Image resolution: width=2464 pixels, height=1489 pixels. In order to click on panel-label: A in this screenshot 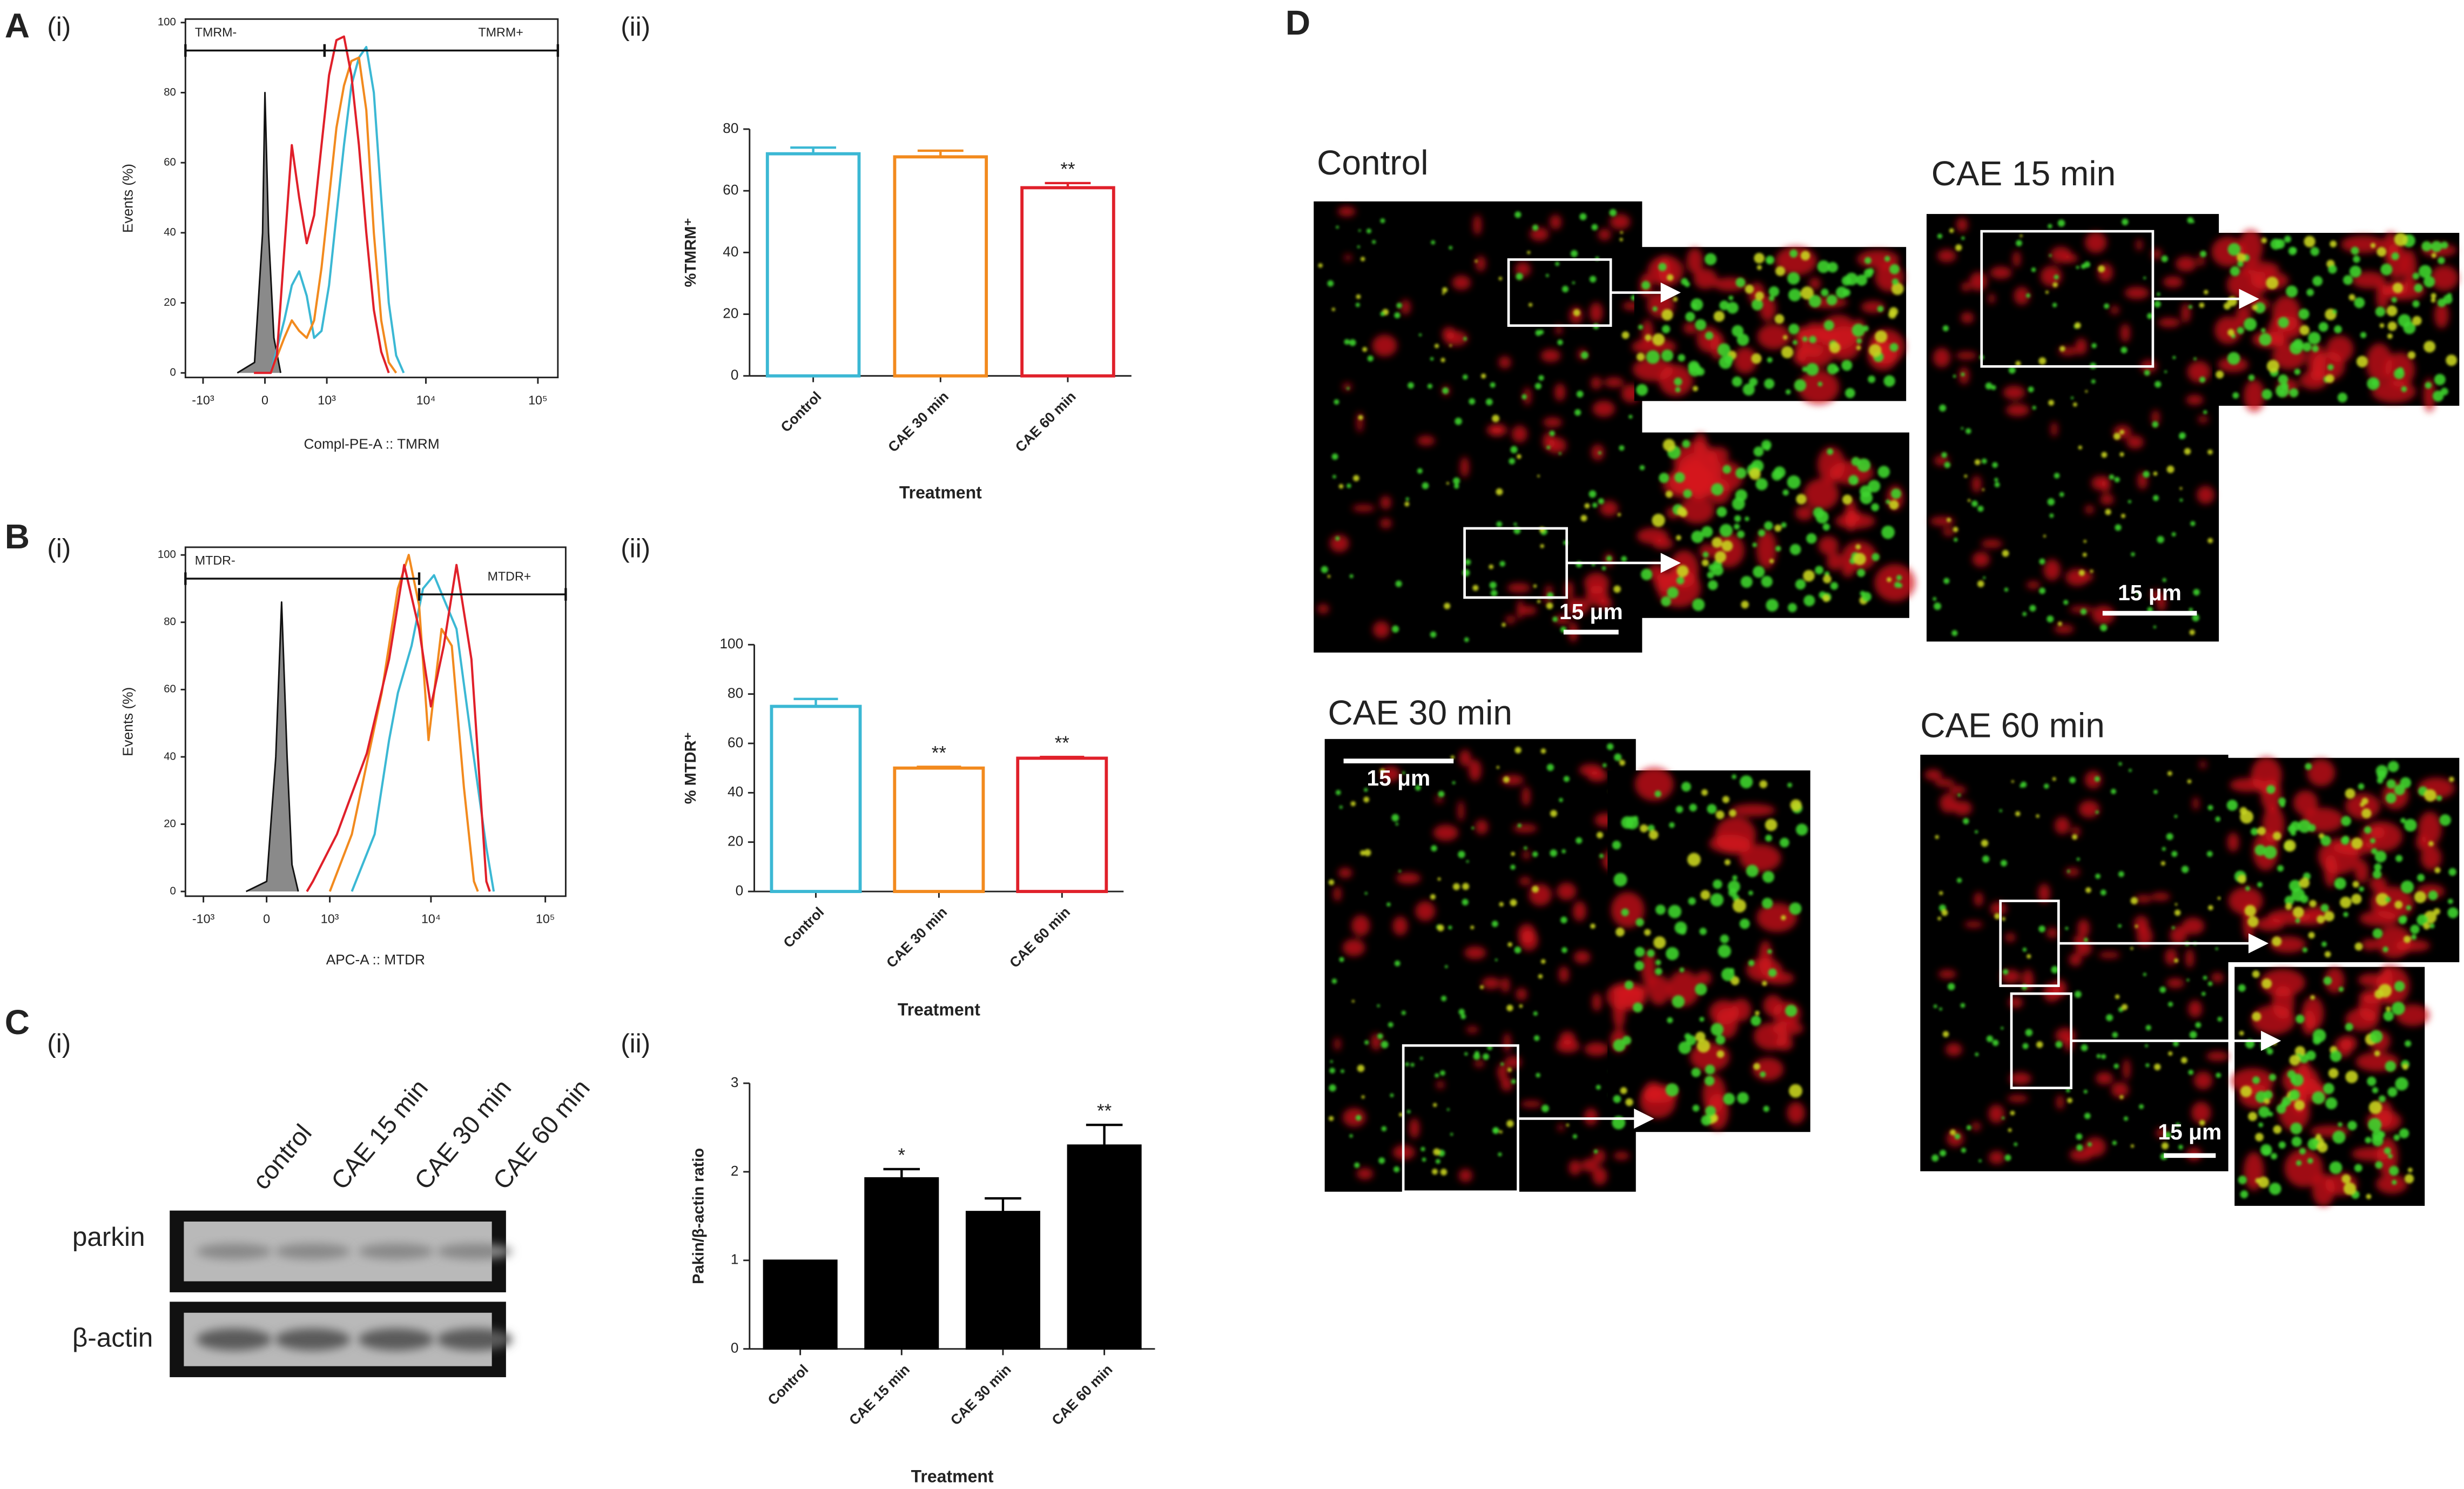, I will do `click(17, 25)`.